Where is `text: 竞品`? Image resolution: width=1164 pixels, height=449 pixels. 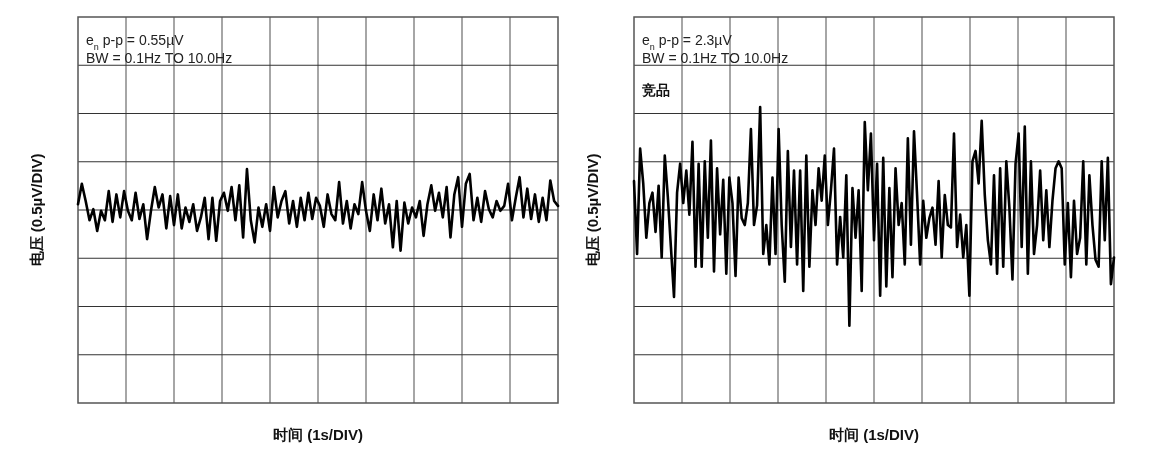 text: 竞品 is located at coordinates (655, 90).